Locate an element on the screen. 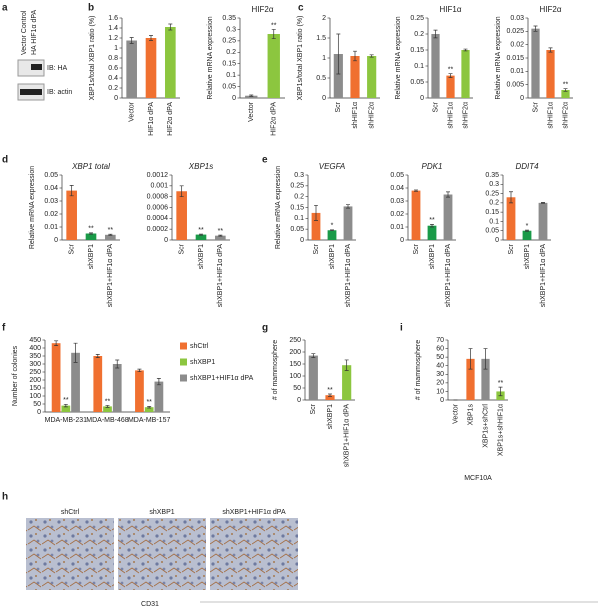  y-tick-label: 0.015 is located at coordinates (515, 58).